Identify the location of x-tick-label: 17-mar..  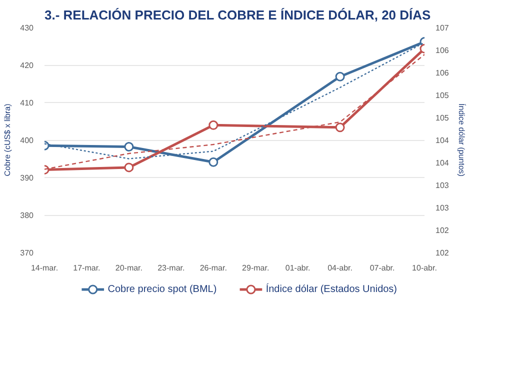
(86, 268).